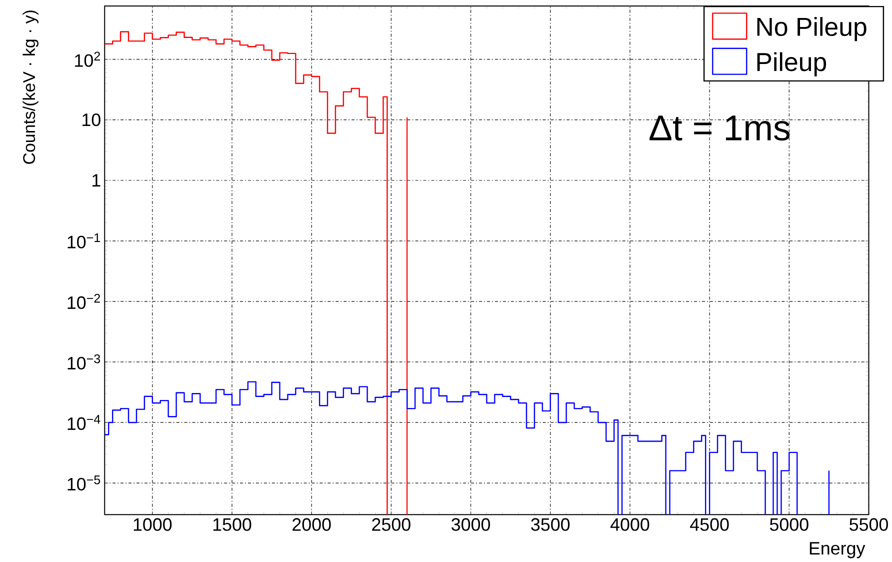 This screenshot has width=892, height=562. I want to click on y-tick-label: 10$^{−2}$, so click(84, 302).